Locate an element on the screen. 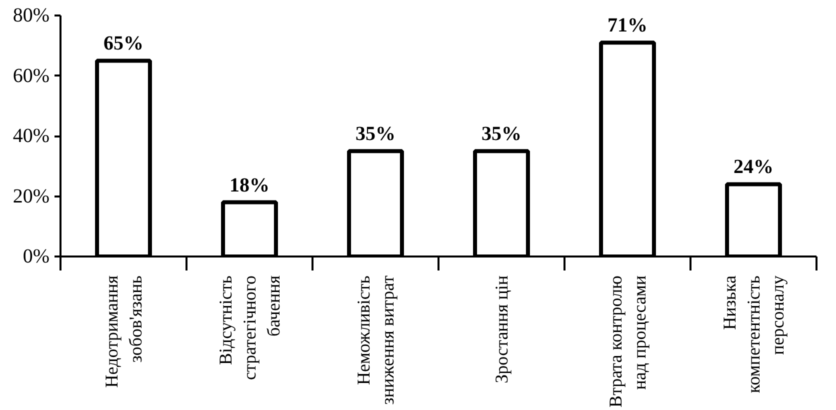 This screenshot has width=836, height=410. x-tick-label: Недотримання зобов'язань is located at coordinates (124, 331).